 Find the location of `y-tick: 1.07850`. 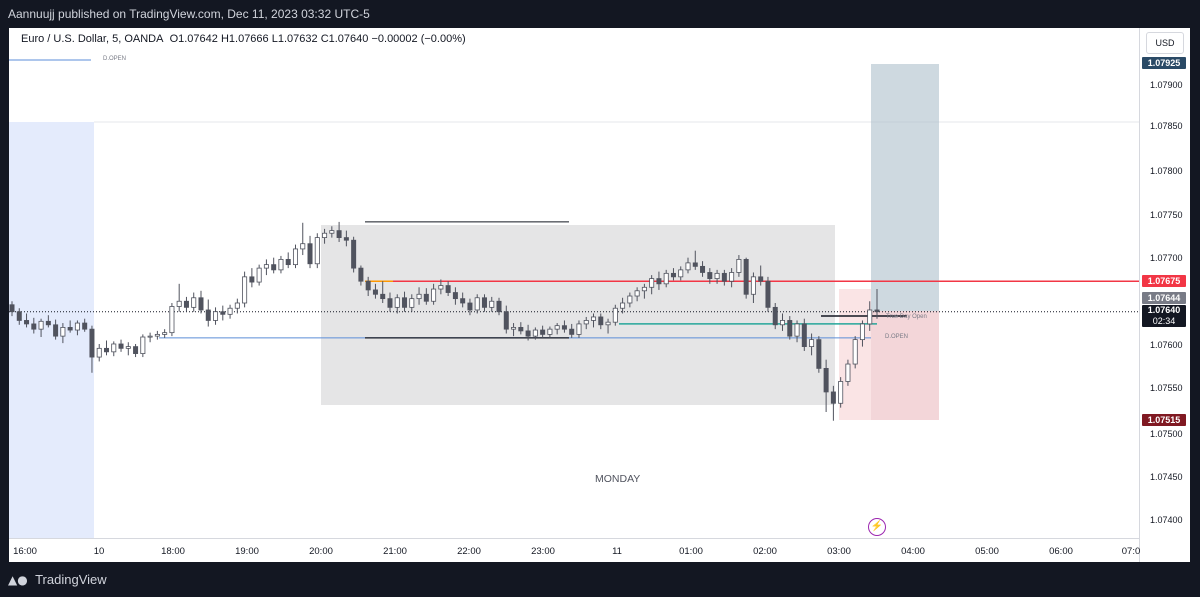

y-tick: 1.07850 is located at coordinates (1166, 126).